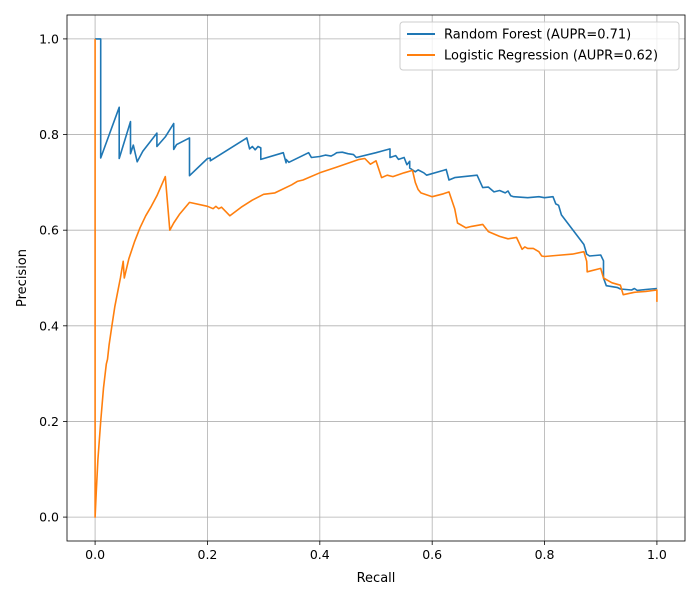 The height and width of the screenshot is (600, 700). Describe the element at coordinates (49, 230) in the screenshot. I see `y-tick-label: 0.6` at that location.